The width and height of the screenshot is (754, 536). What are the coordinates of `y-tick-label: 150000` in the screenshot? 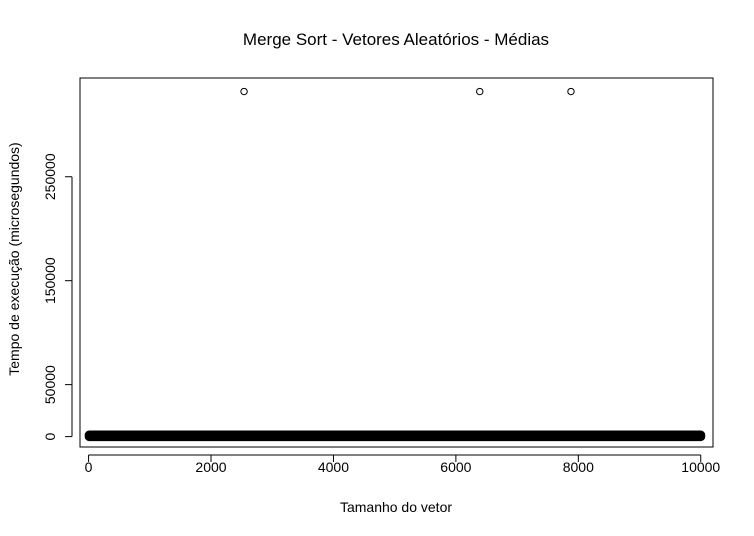 It's located at (50, 280).